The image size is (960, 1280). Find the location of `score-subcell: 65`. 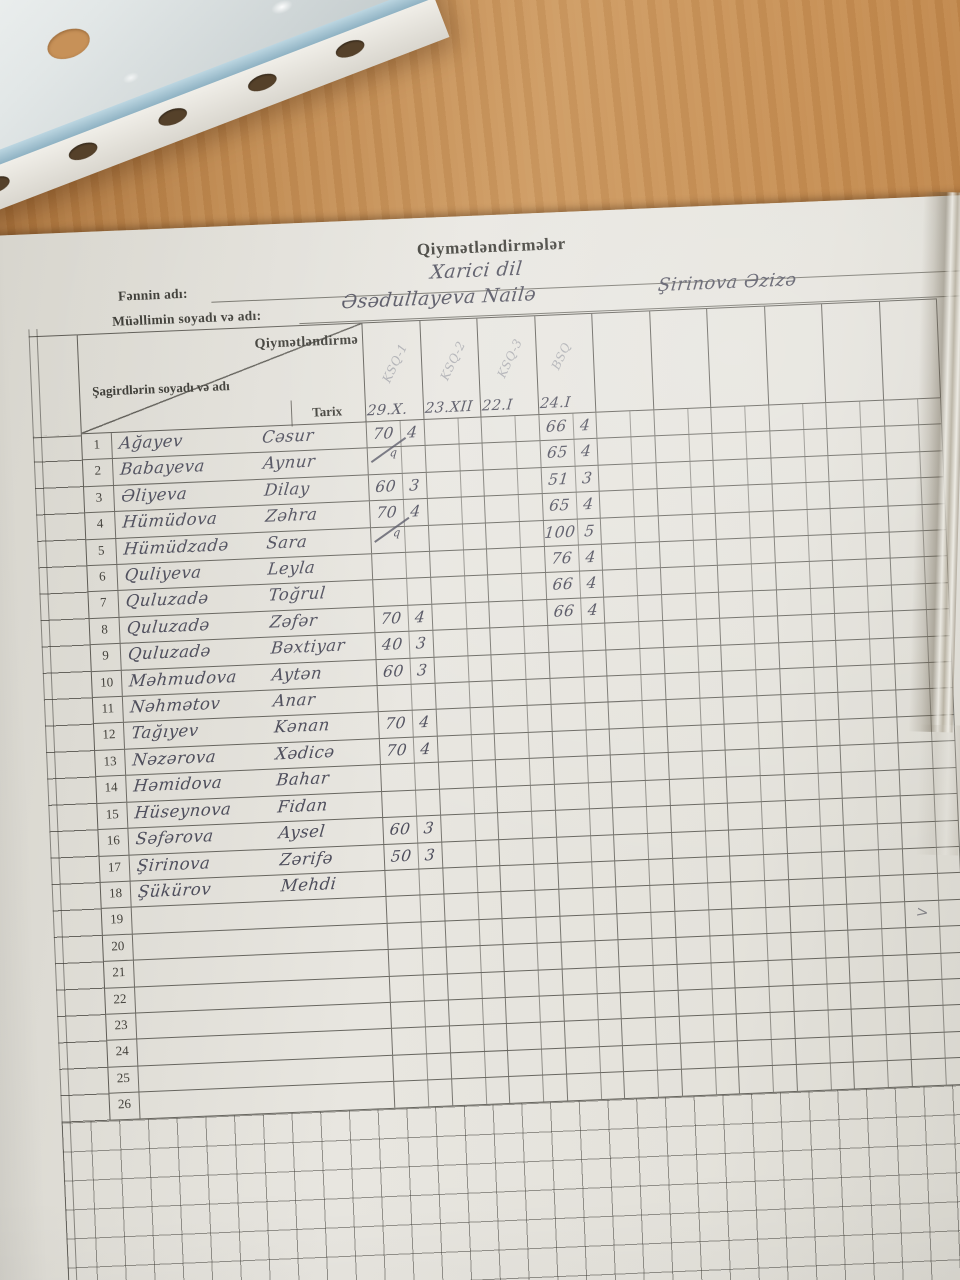

score-subcell: 65 is located at coordinates (558, 453).